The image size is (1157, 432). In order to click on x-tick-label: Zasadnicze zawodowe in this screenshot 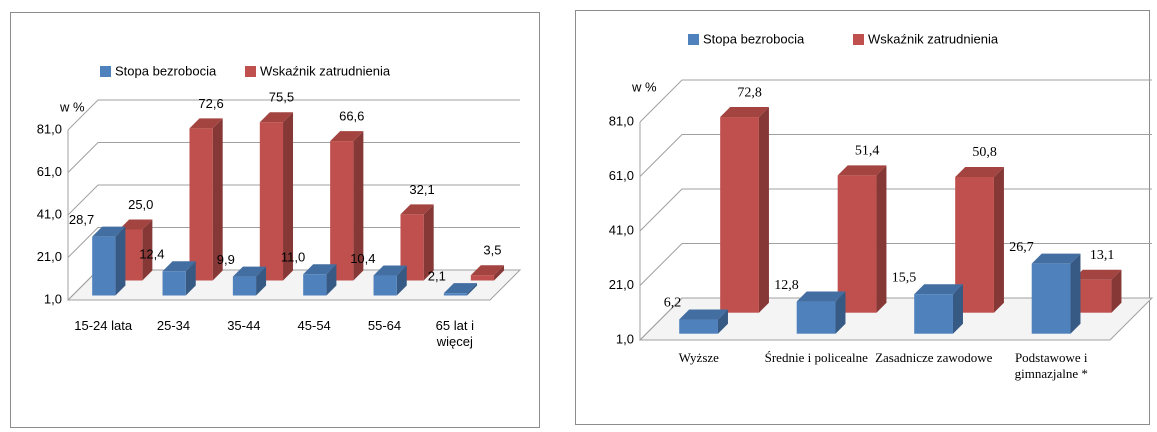, I will do `click(934, 357)`.